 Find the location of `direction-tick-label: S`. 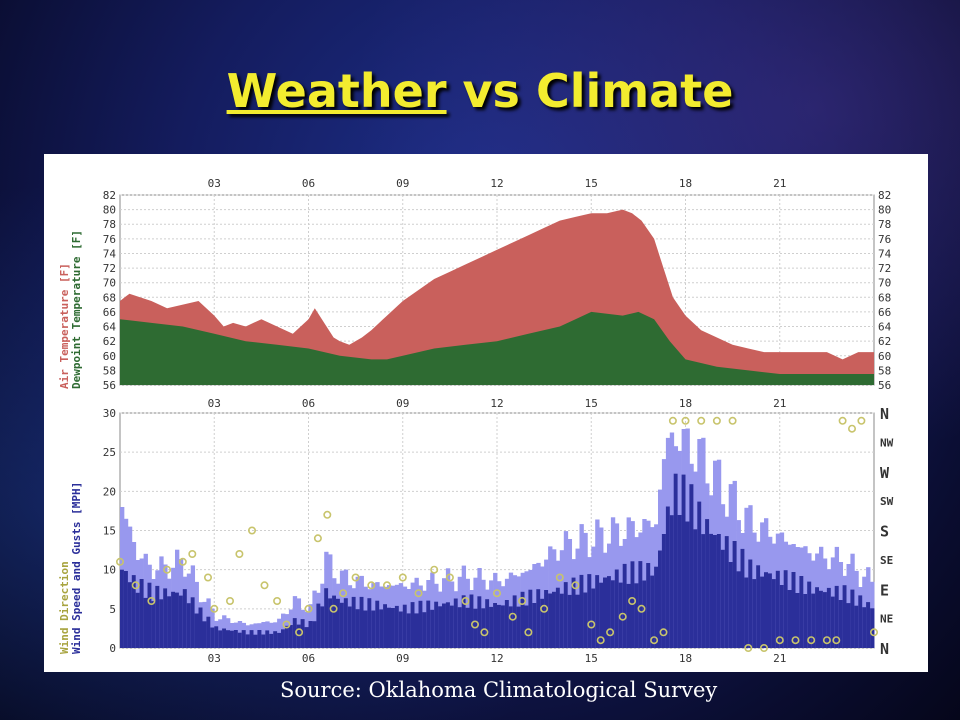

direction-tick-label: S is located at coordinates (884, 532).